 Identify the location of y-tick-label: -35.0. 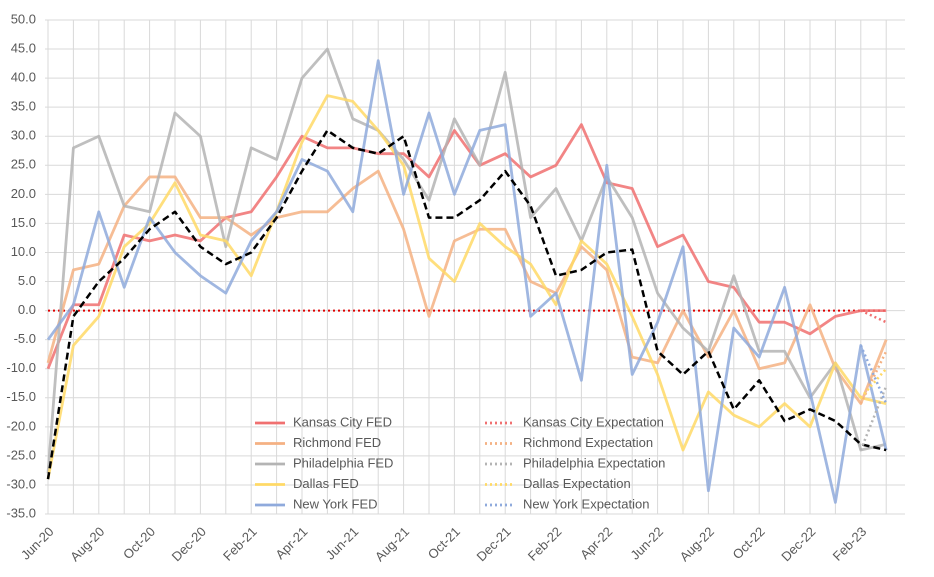
(21, 512).